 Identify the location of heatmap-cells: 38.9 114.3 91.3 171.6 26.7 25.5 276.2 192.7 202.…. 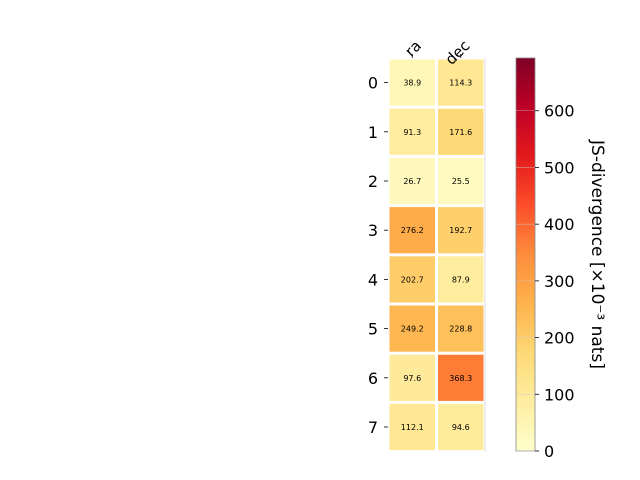
(437, 255).